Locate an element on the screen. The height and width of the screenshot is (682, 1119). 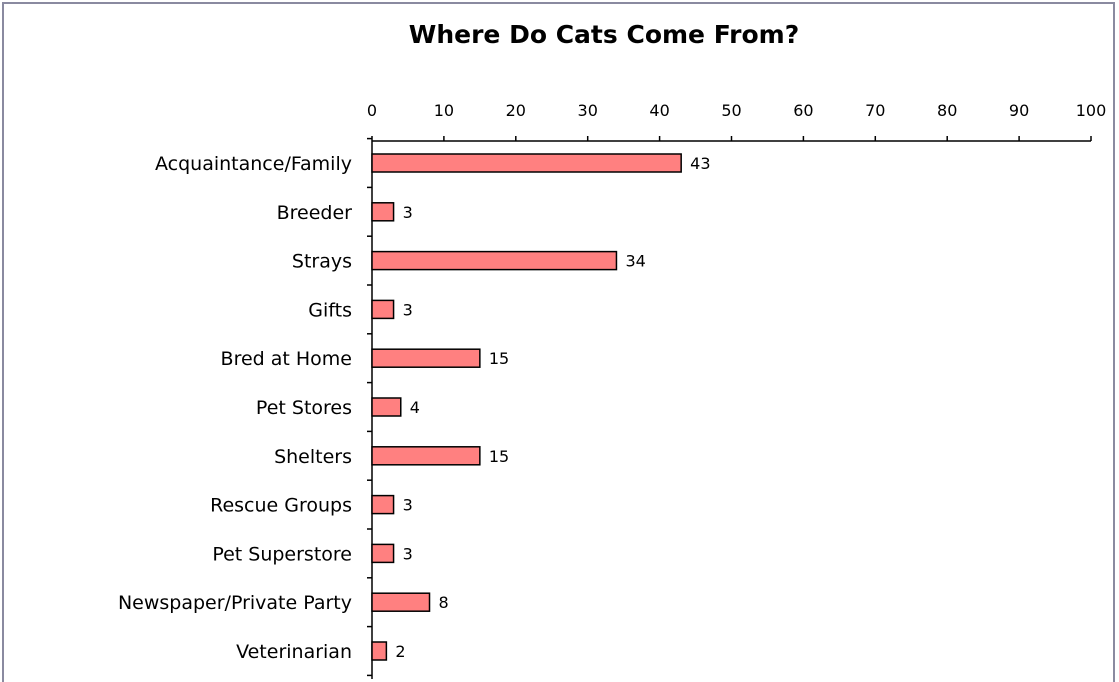
x-tick-label: 30 is located at coordinates (588, 110).